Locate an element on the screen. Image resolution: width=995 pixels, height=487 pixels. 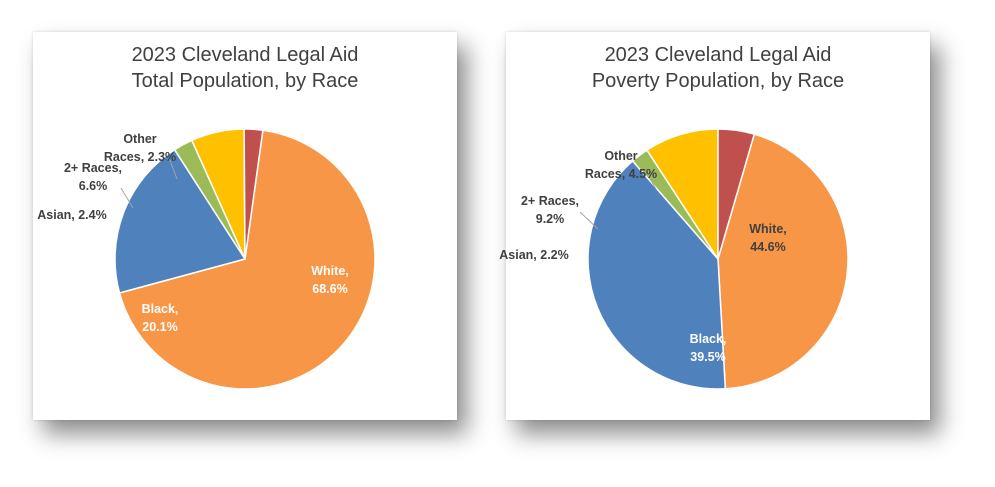
data-label-2-races: 2+ Races, 6.6% is located at coordinates (93, 177).